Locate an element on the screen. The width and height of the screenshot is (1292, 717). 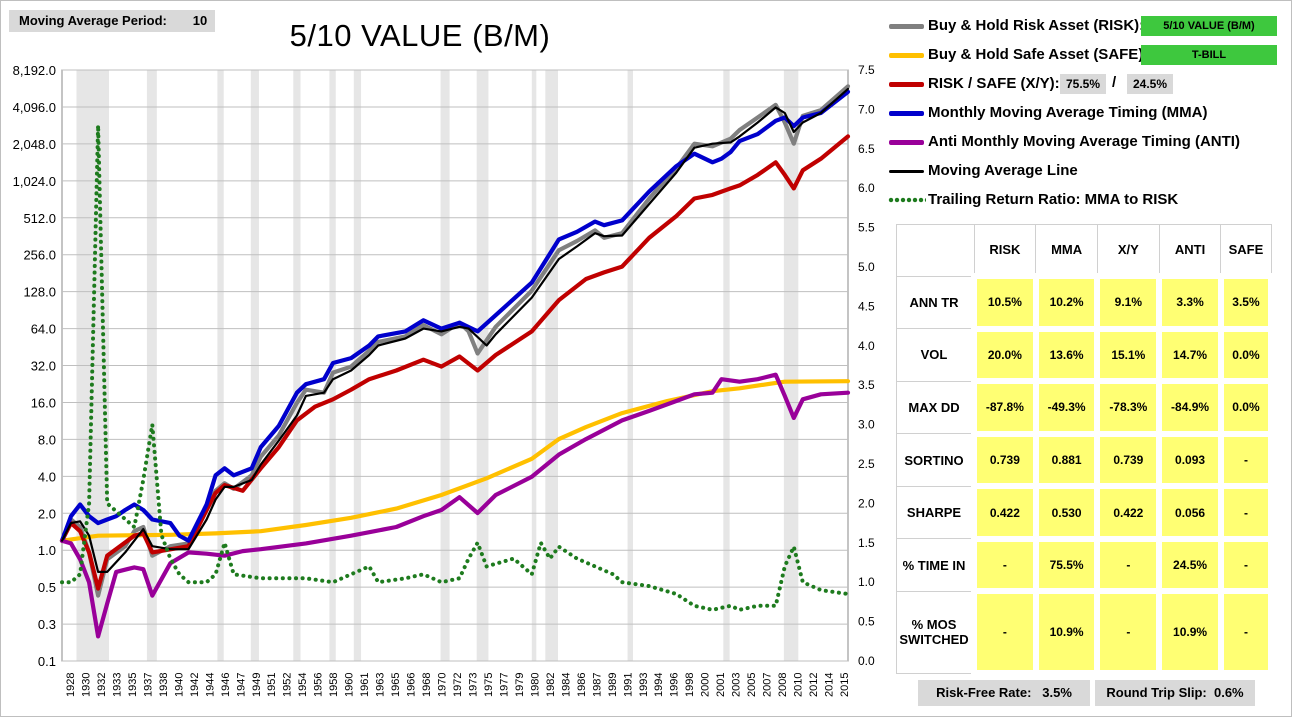
risk-free-rate-box: Risk-Free Rate: 3.5% is located at coordinates (1004, 693).